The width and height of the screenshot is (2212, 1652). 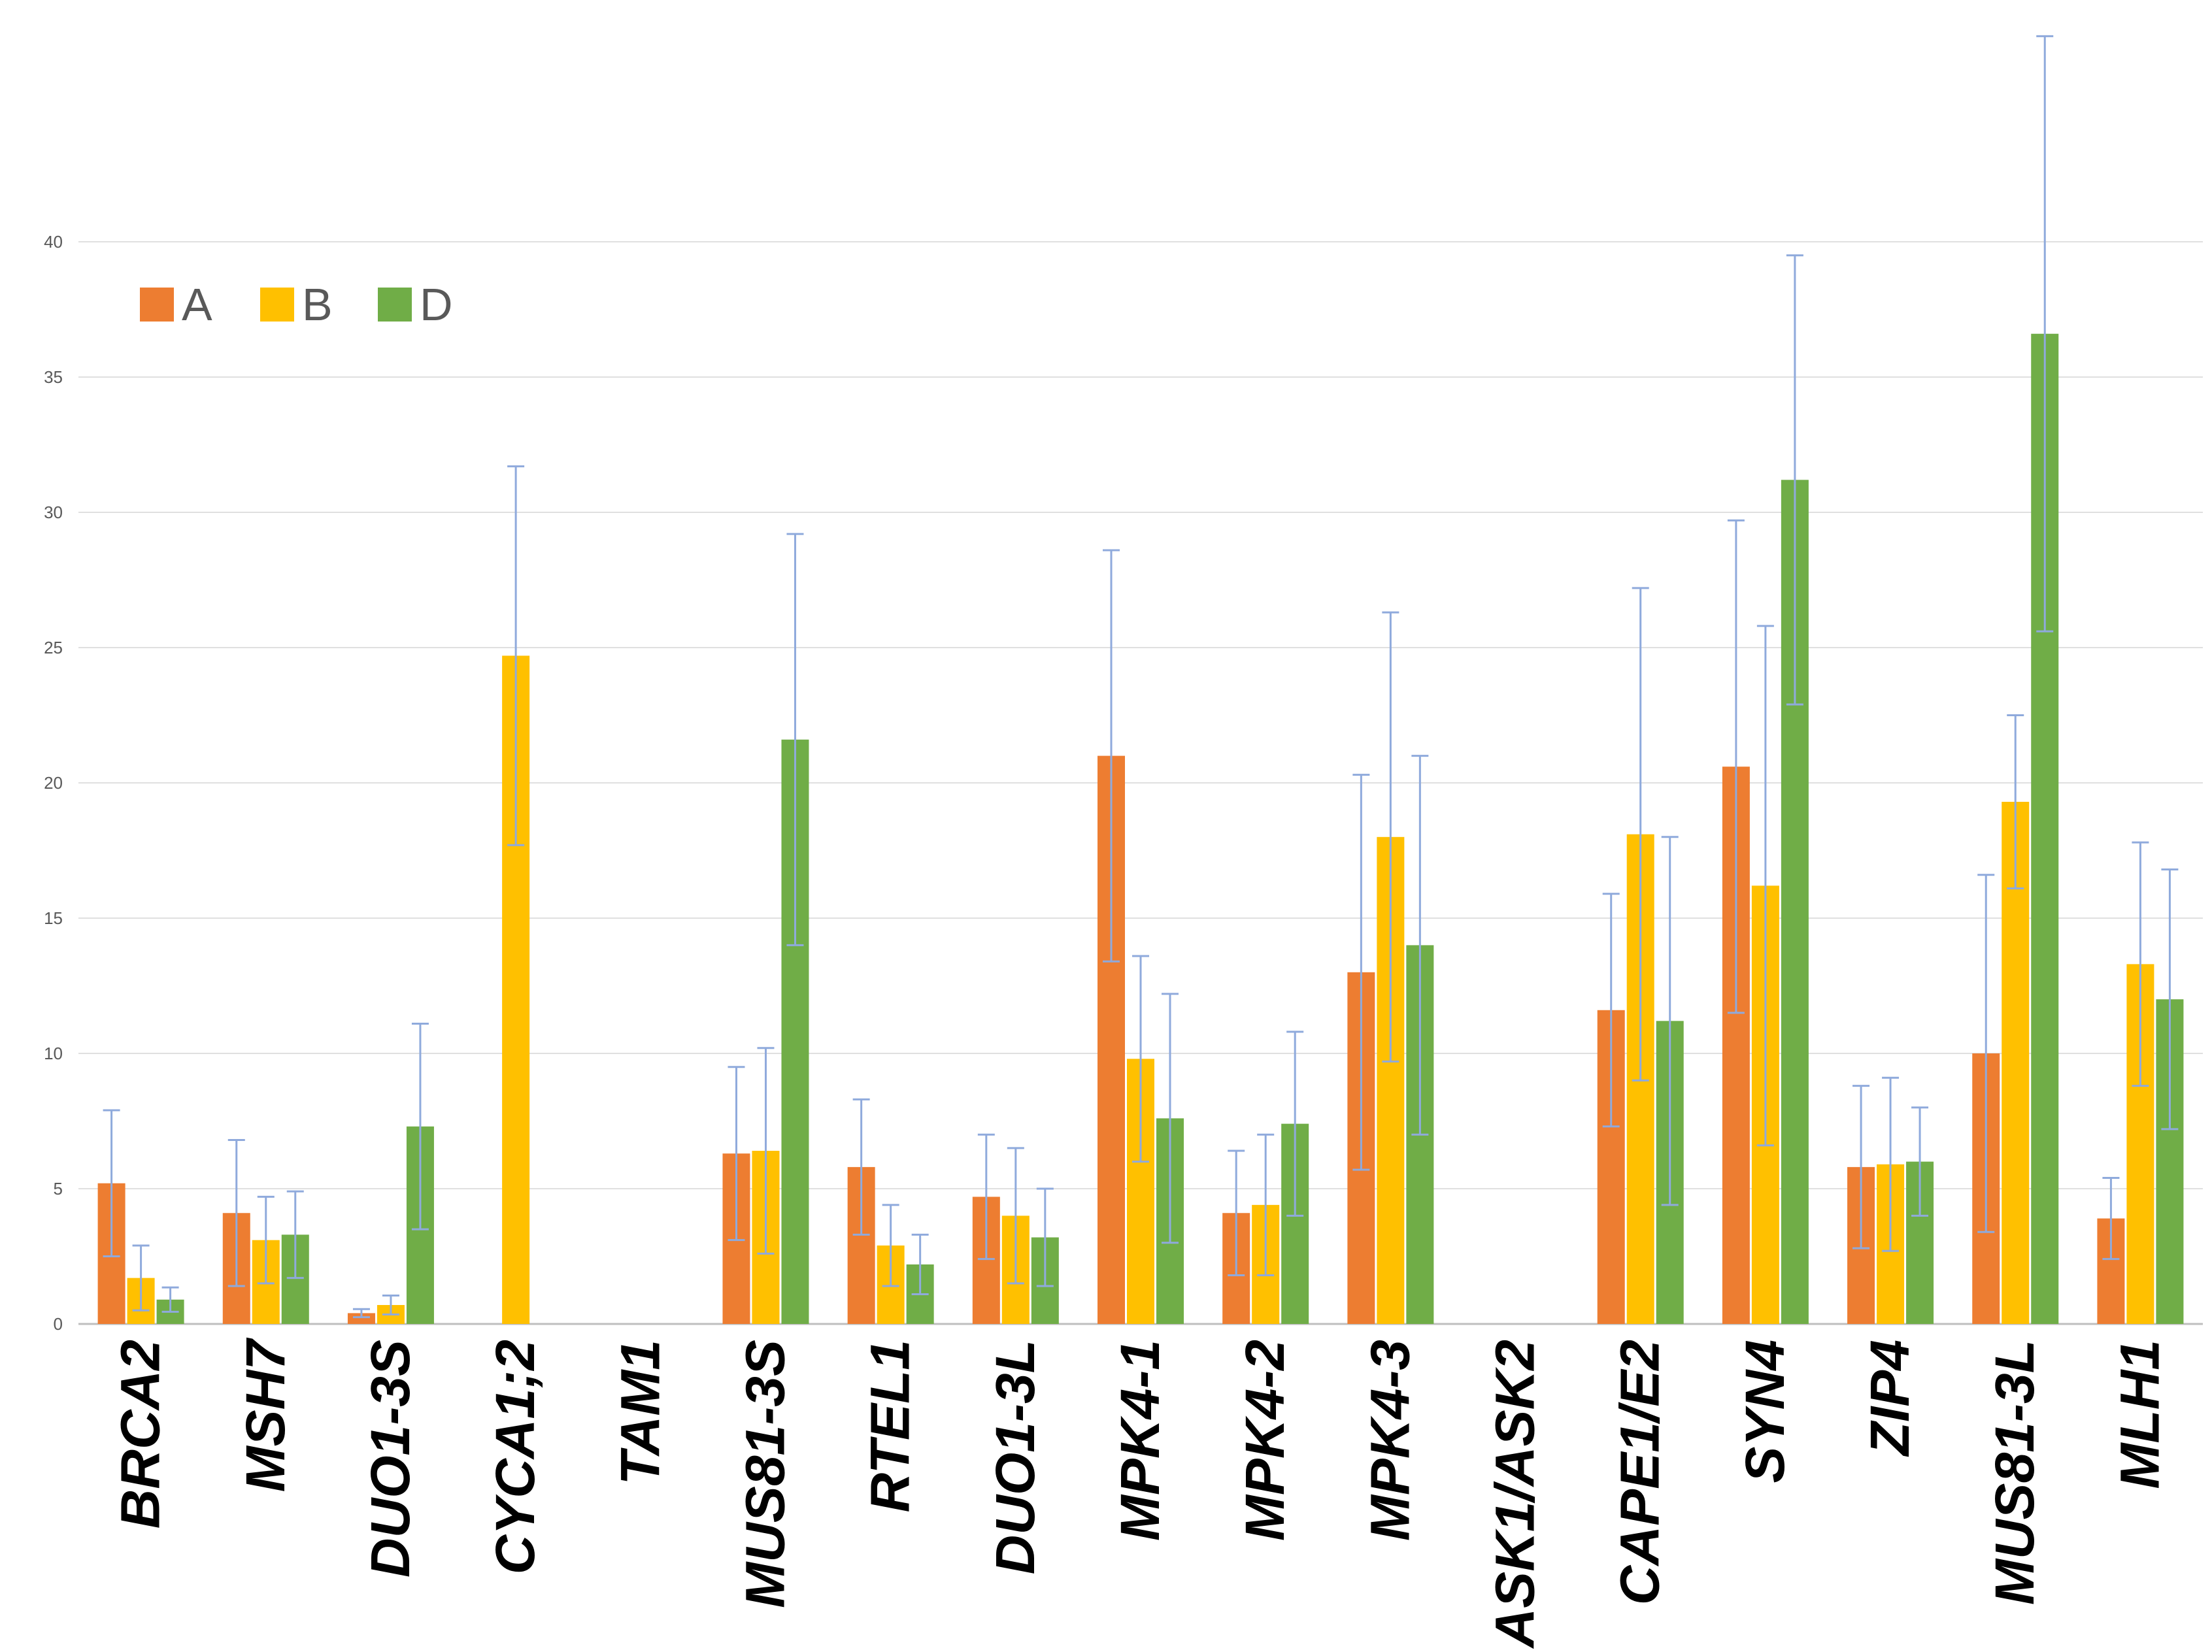 What do you see at coordinates (1765, 1411) in the screenshot?
I see `x-tick-label: SYN4` at bounding box center [1765, 1411].